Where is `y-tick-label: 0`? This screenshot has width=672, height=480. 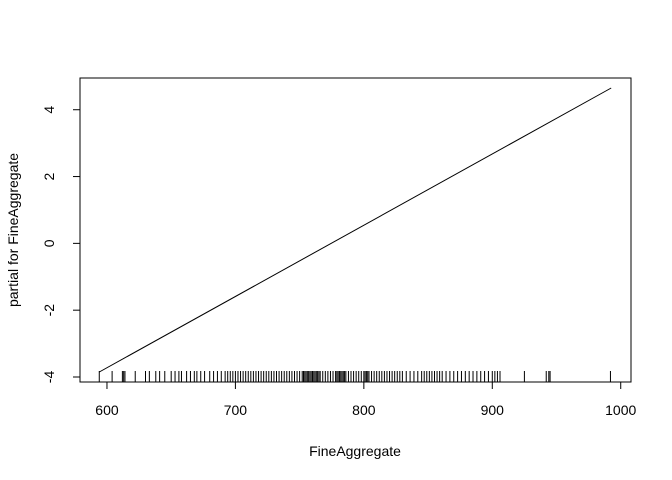
y-tick-label: 0 is located at coordinates (49, 243).